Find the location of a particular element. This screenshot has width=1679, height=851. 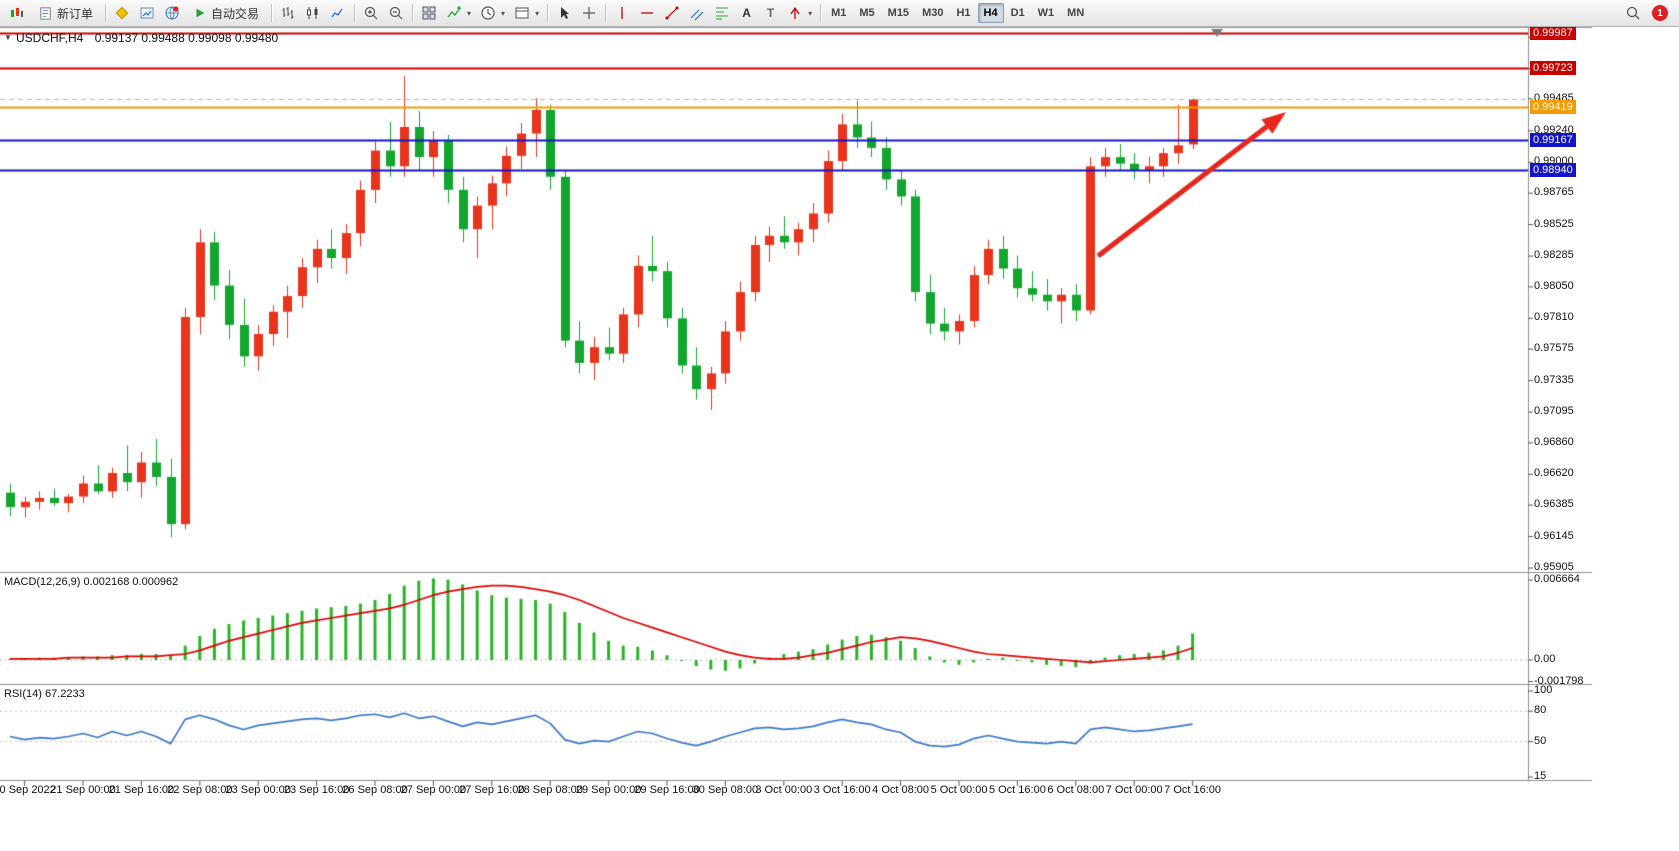

cursor-button is located at coordinates (564, 13).